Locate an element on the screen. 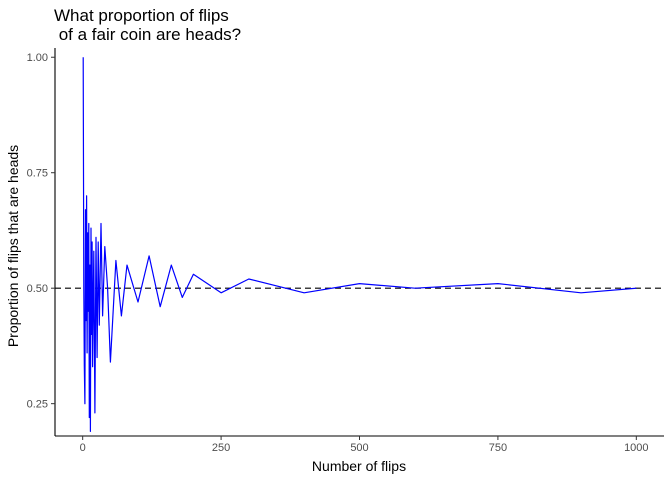  x-axis-title: Number of flips is located at coordinates (359, 466).